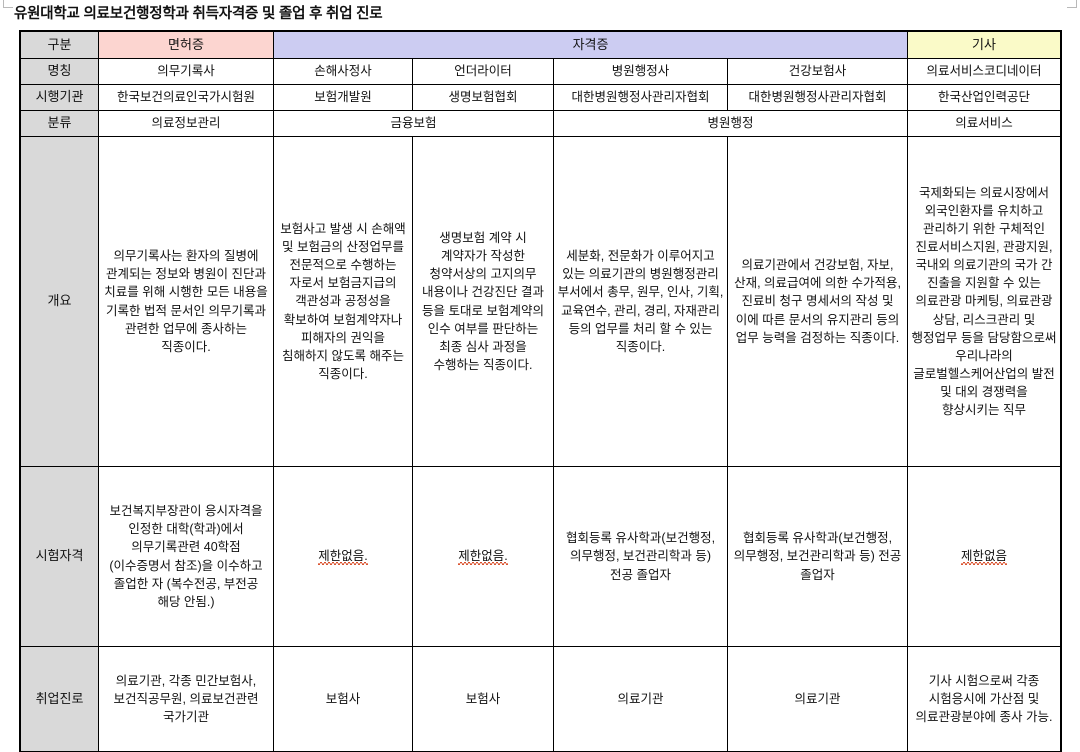 Image resolution: width=1080 pixels, height=752 pixels. I want to click on row-label-organization: 시행기관, so click(59, 97).